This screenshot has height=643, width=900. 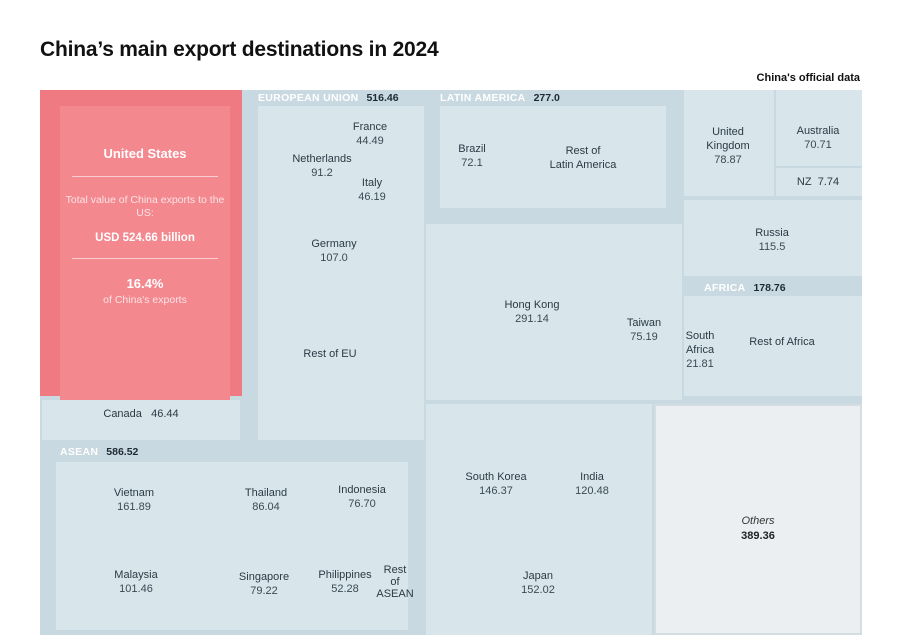 I want to click on us-share: 16.4%, so click(x=145, y=283).